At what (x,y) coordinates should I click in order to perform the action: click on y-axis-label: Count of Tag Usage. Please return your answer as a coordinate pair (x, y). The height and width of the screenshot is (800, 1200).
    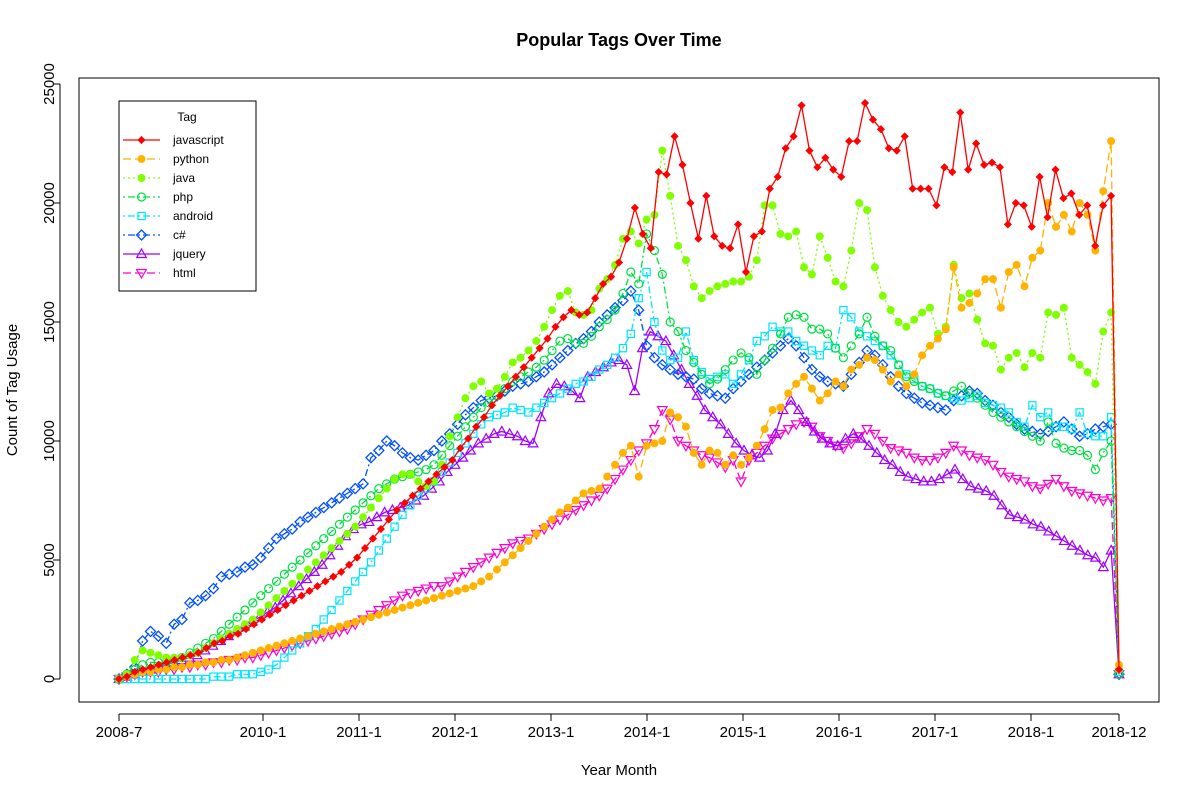
    Looking at the image, I should click on (12, 390).